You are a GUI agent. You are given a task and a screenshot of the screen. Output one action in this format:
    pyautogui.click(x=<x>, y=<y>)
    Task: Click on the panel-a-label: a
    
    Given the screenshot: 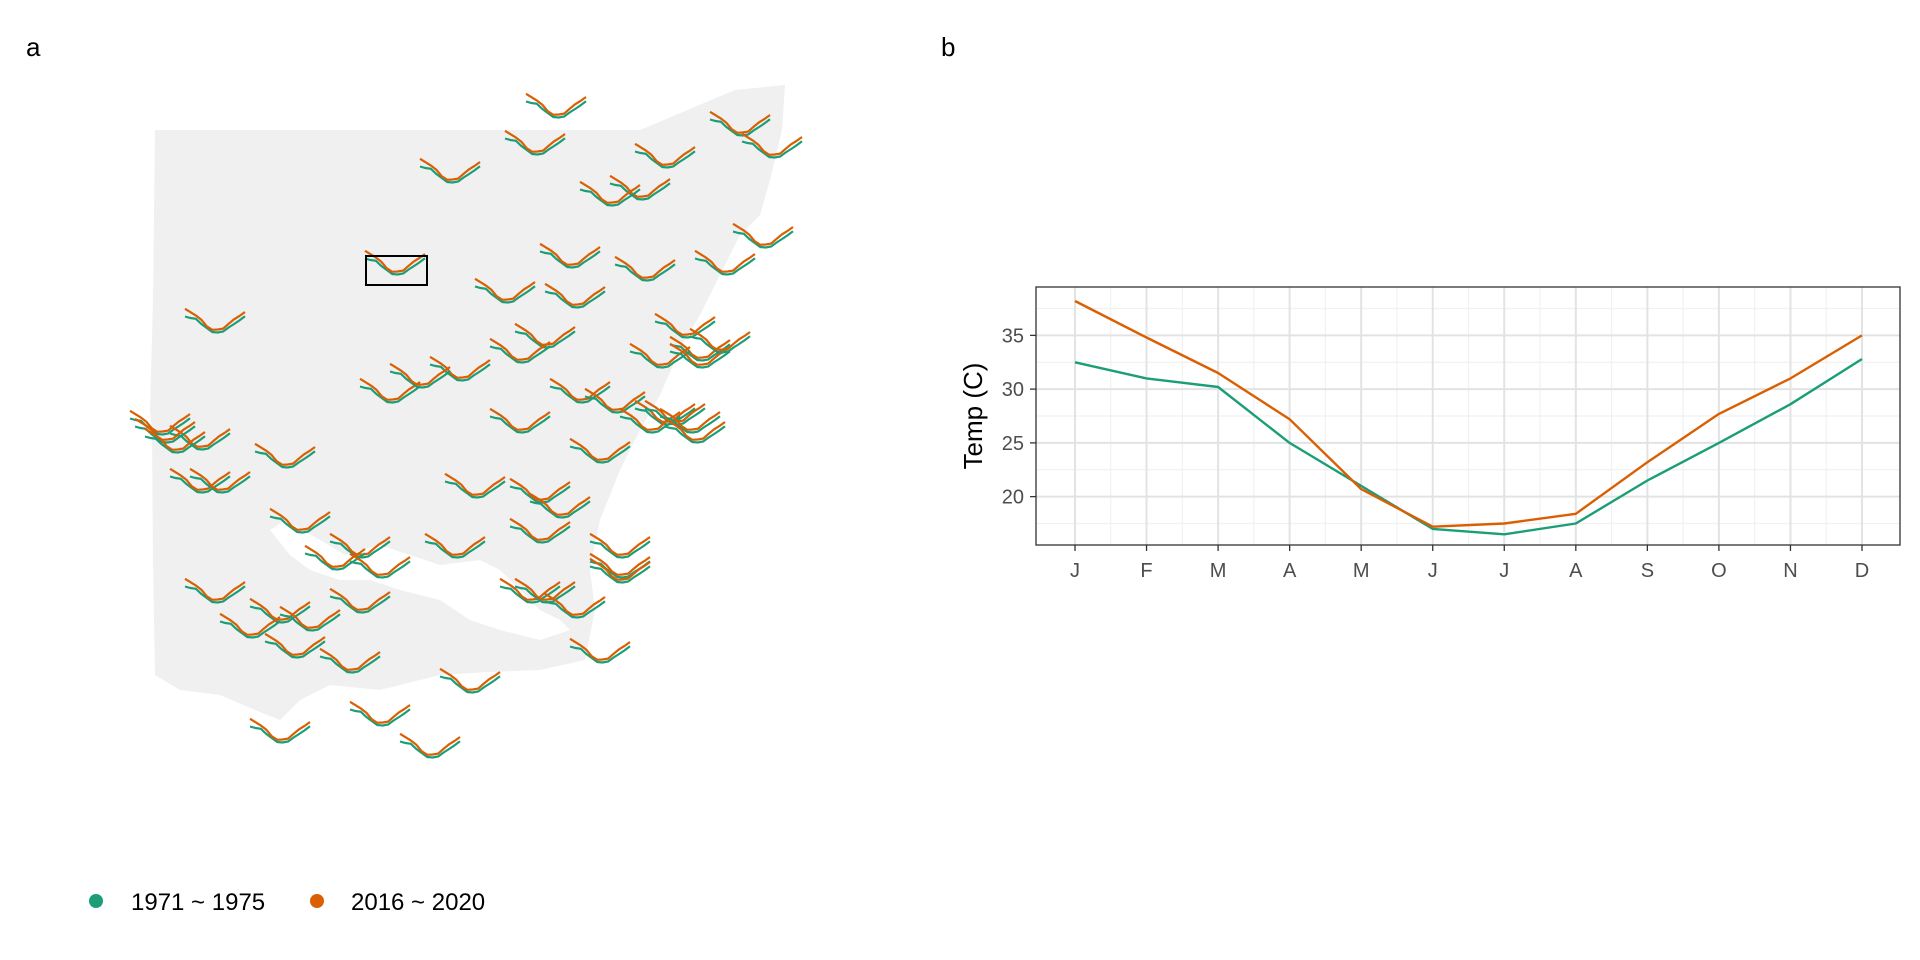 What is the action you would take?
    pyautogui.click(x=33, y=47)
    